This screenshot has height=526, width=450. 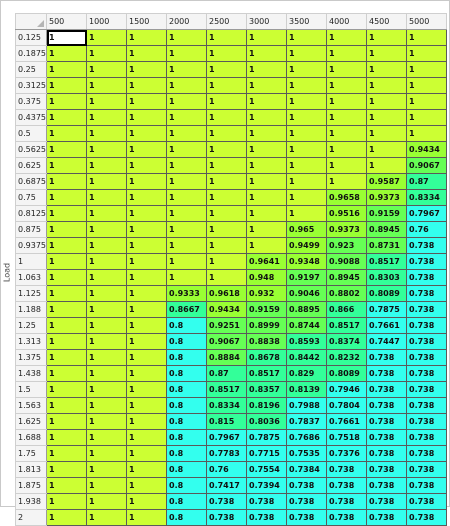 What do you see at coordinates (31, 277) in the screenshot?
I see `row-header: 1.063` at bounding box center [31, 277].